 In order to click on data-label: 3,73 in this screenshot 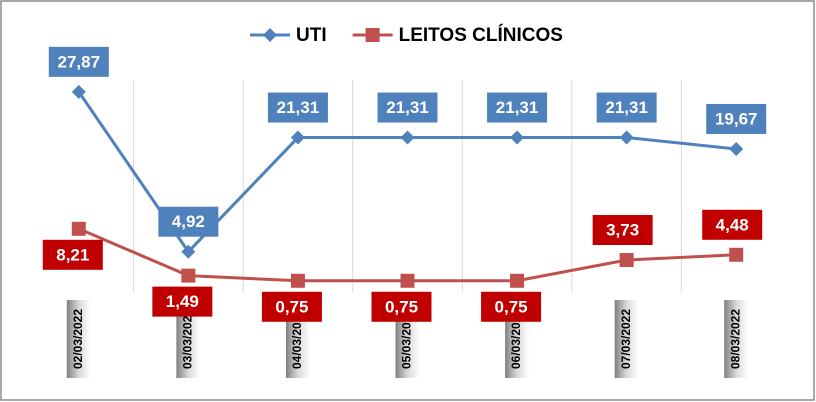, I will do `click(622, 229)`.